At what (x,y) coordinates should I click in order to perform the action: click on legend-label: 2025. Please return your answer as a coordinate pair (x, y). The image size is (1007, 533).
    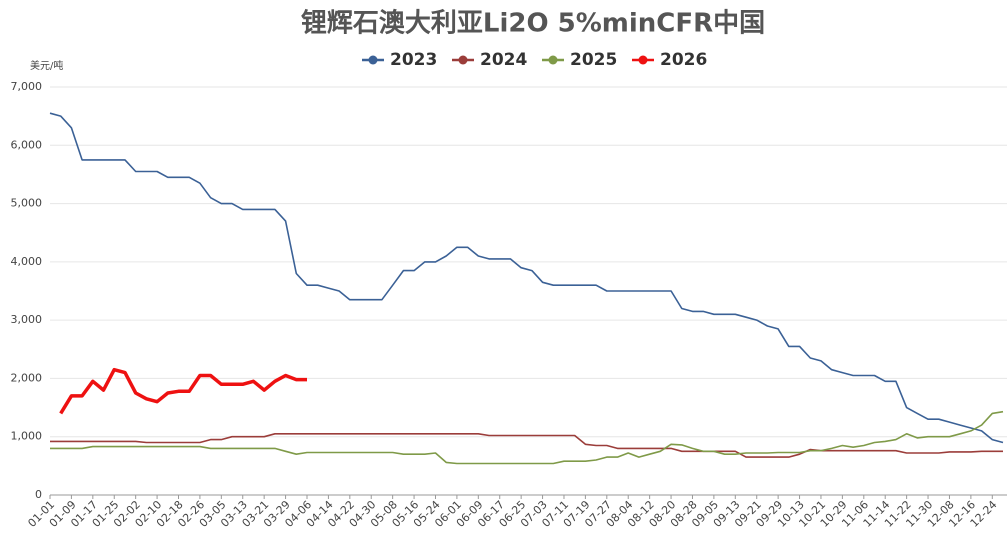
    Looking at the image, I should click on (593, 60).